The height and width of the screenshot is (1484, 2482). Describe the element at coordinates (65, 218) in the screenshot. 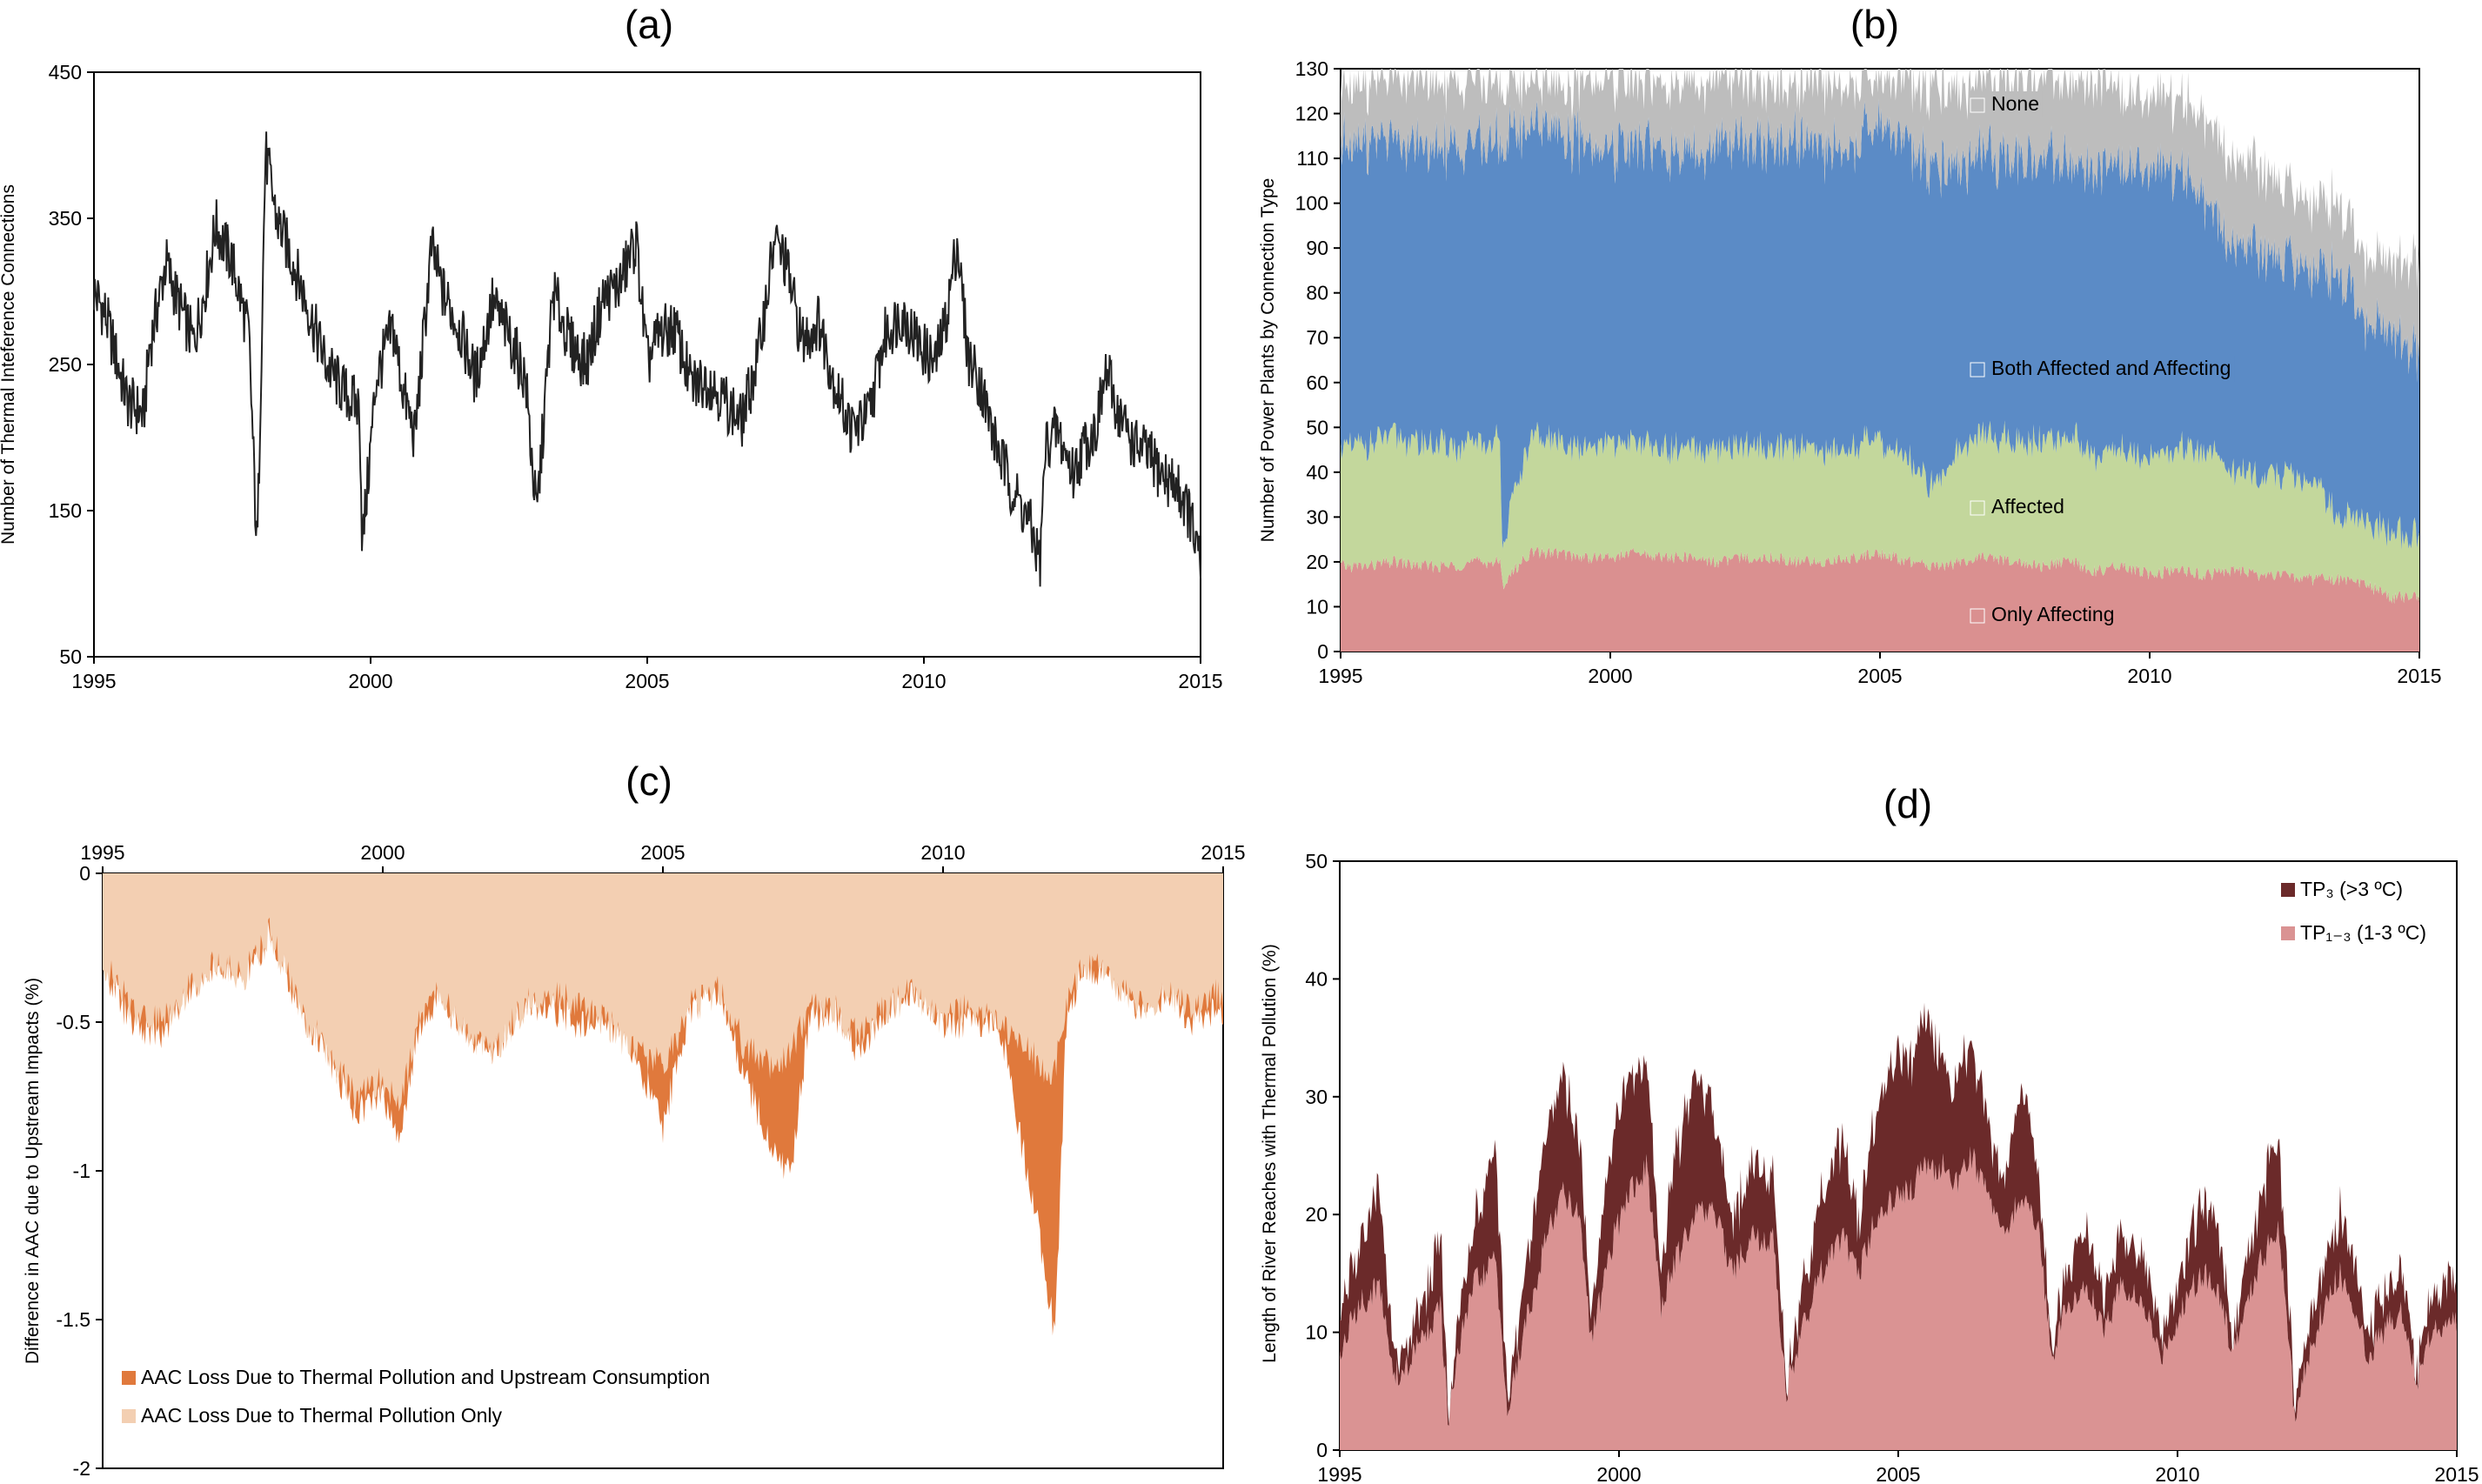

I see `a-y-tick-label: 350` at that location.